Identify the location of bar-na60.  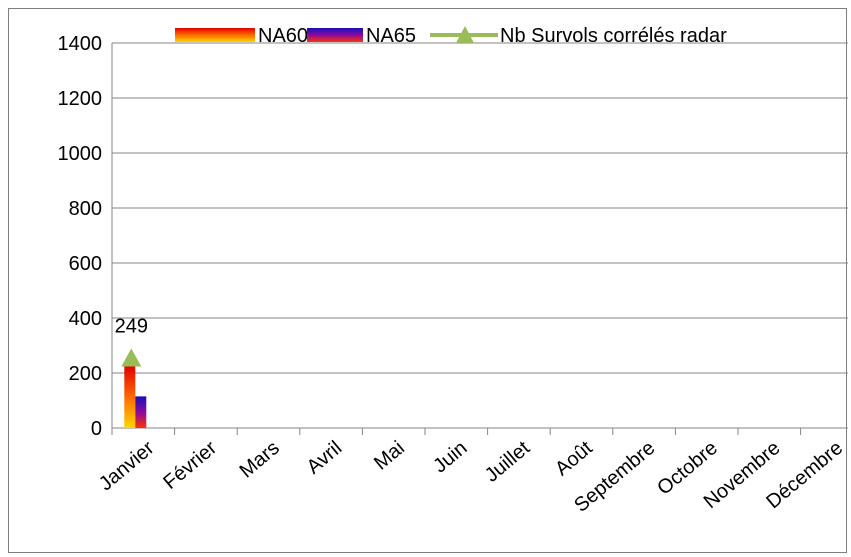
(130, 397).